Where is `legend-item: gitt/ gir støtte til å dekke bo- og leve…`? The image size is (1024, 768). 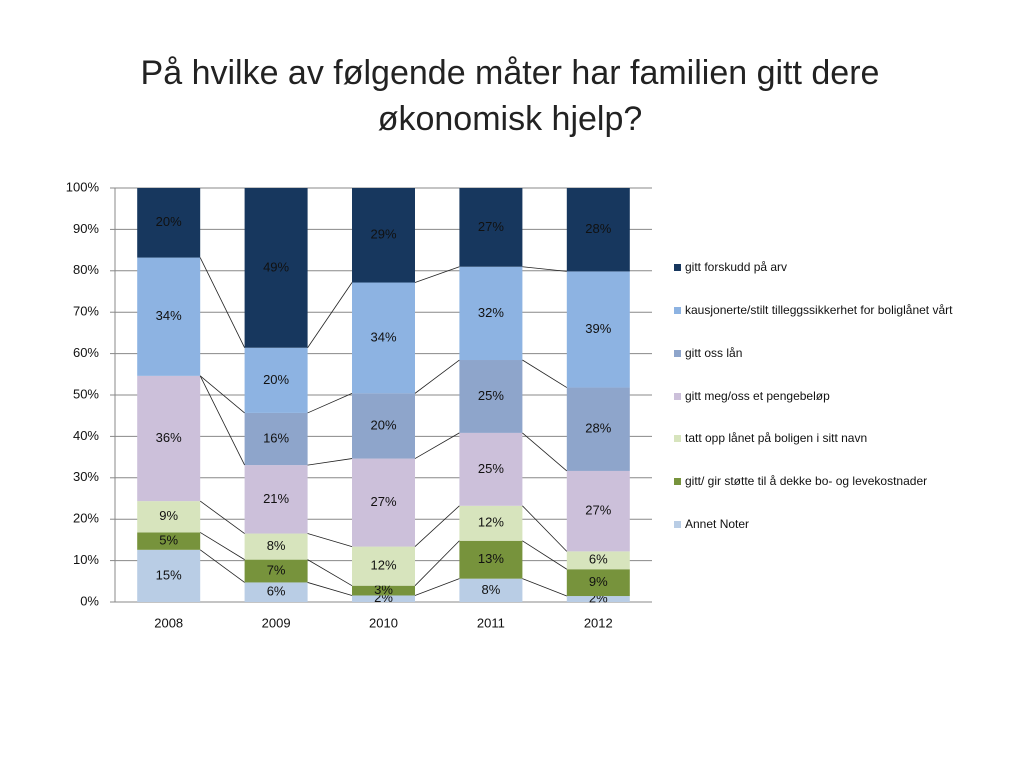 legend-item: gitt/ gir støtte til å dekke bo- og leve… is located at coordinates (800, 481).